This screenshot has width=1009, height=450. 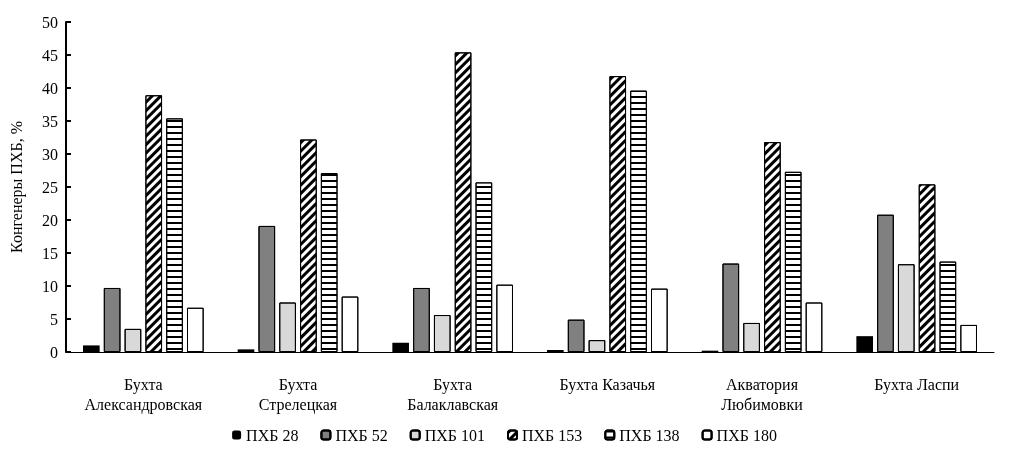 What do you see at coordinates (50, 154) in the screenshot?
I see `y-tick-label: 30` at bounding box center [50, 154].